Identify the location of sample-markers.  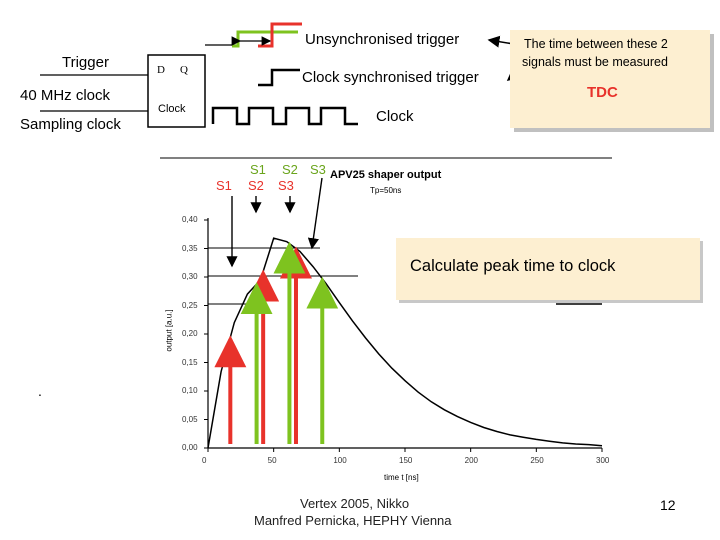
(276, 342).